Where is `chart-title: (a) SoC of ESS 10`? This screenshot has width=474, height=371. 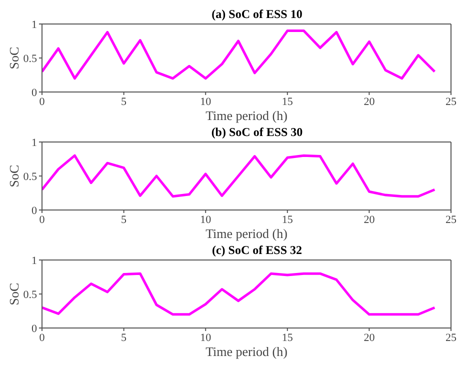 chart-title: (a) SoC of ESS 10 is located at coordinates (257, 14).